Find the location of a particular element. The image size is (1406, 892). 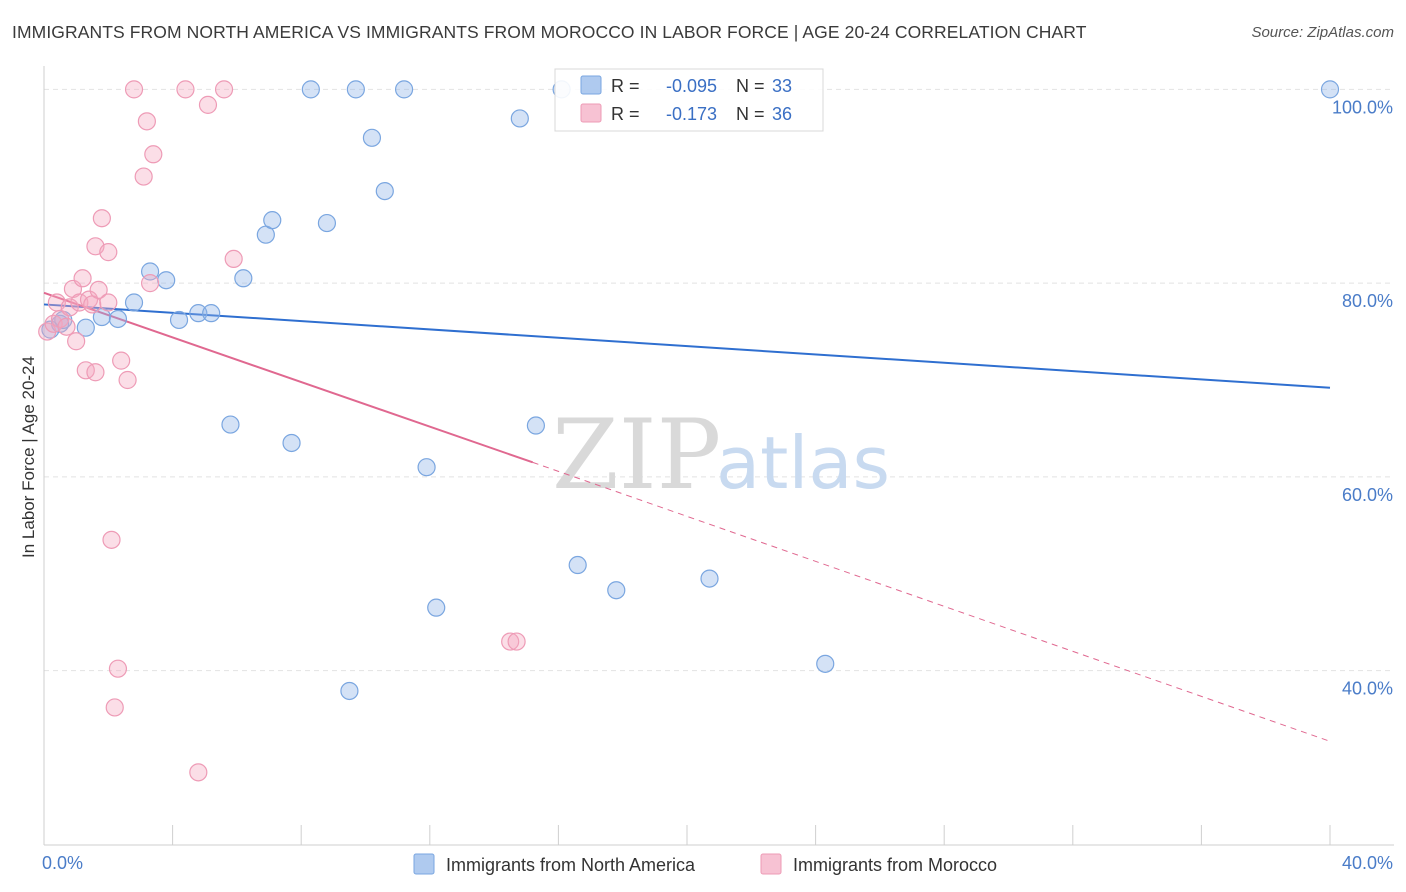

x-tick-label: 0.0% is located at coordinates (62, 863).